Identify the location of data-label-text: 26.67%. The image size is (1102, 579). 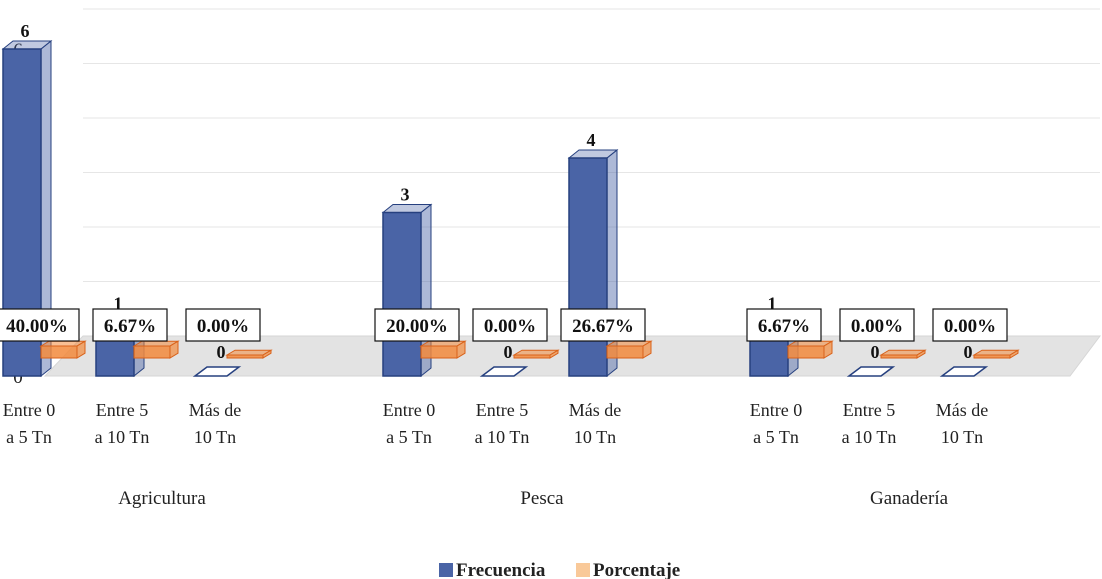
(603, 326).